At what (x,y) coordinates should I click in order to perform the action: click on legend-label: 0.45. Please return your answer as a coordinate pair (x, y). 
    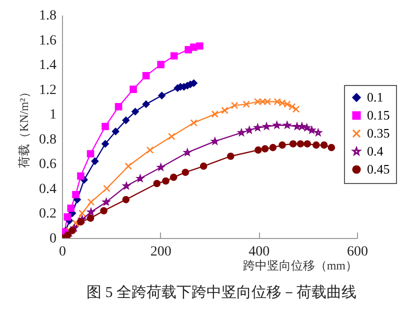
    Looking at the image, I should click on (378, 169).